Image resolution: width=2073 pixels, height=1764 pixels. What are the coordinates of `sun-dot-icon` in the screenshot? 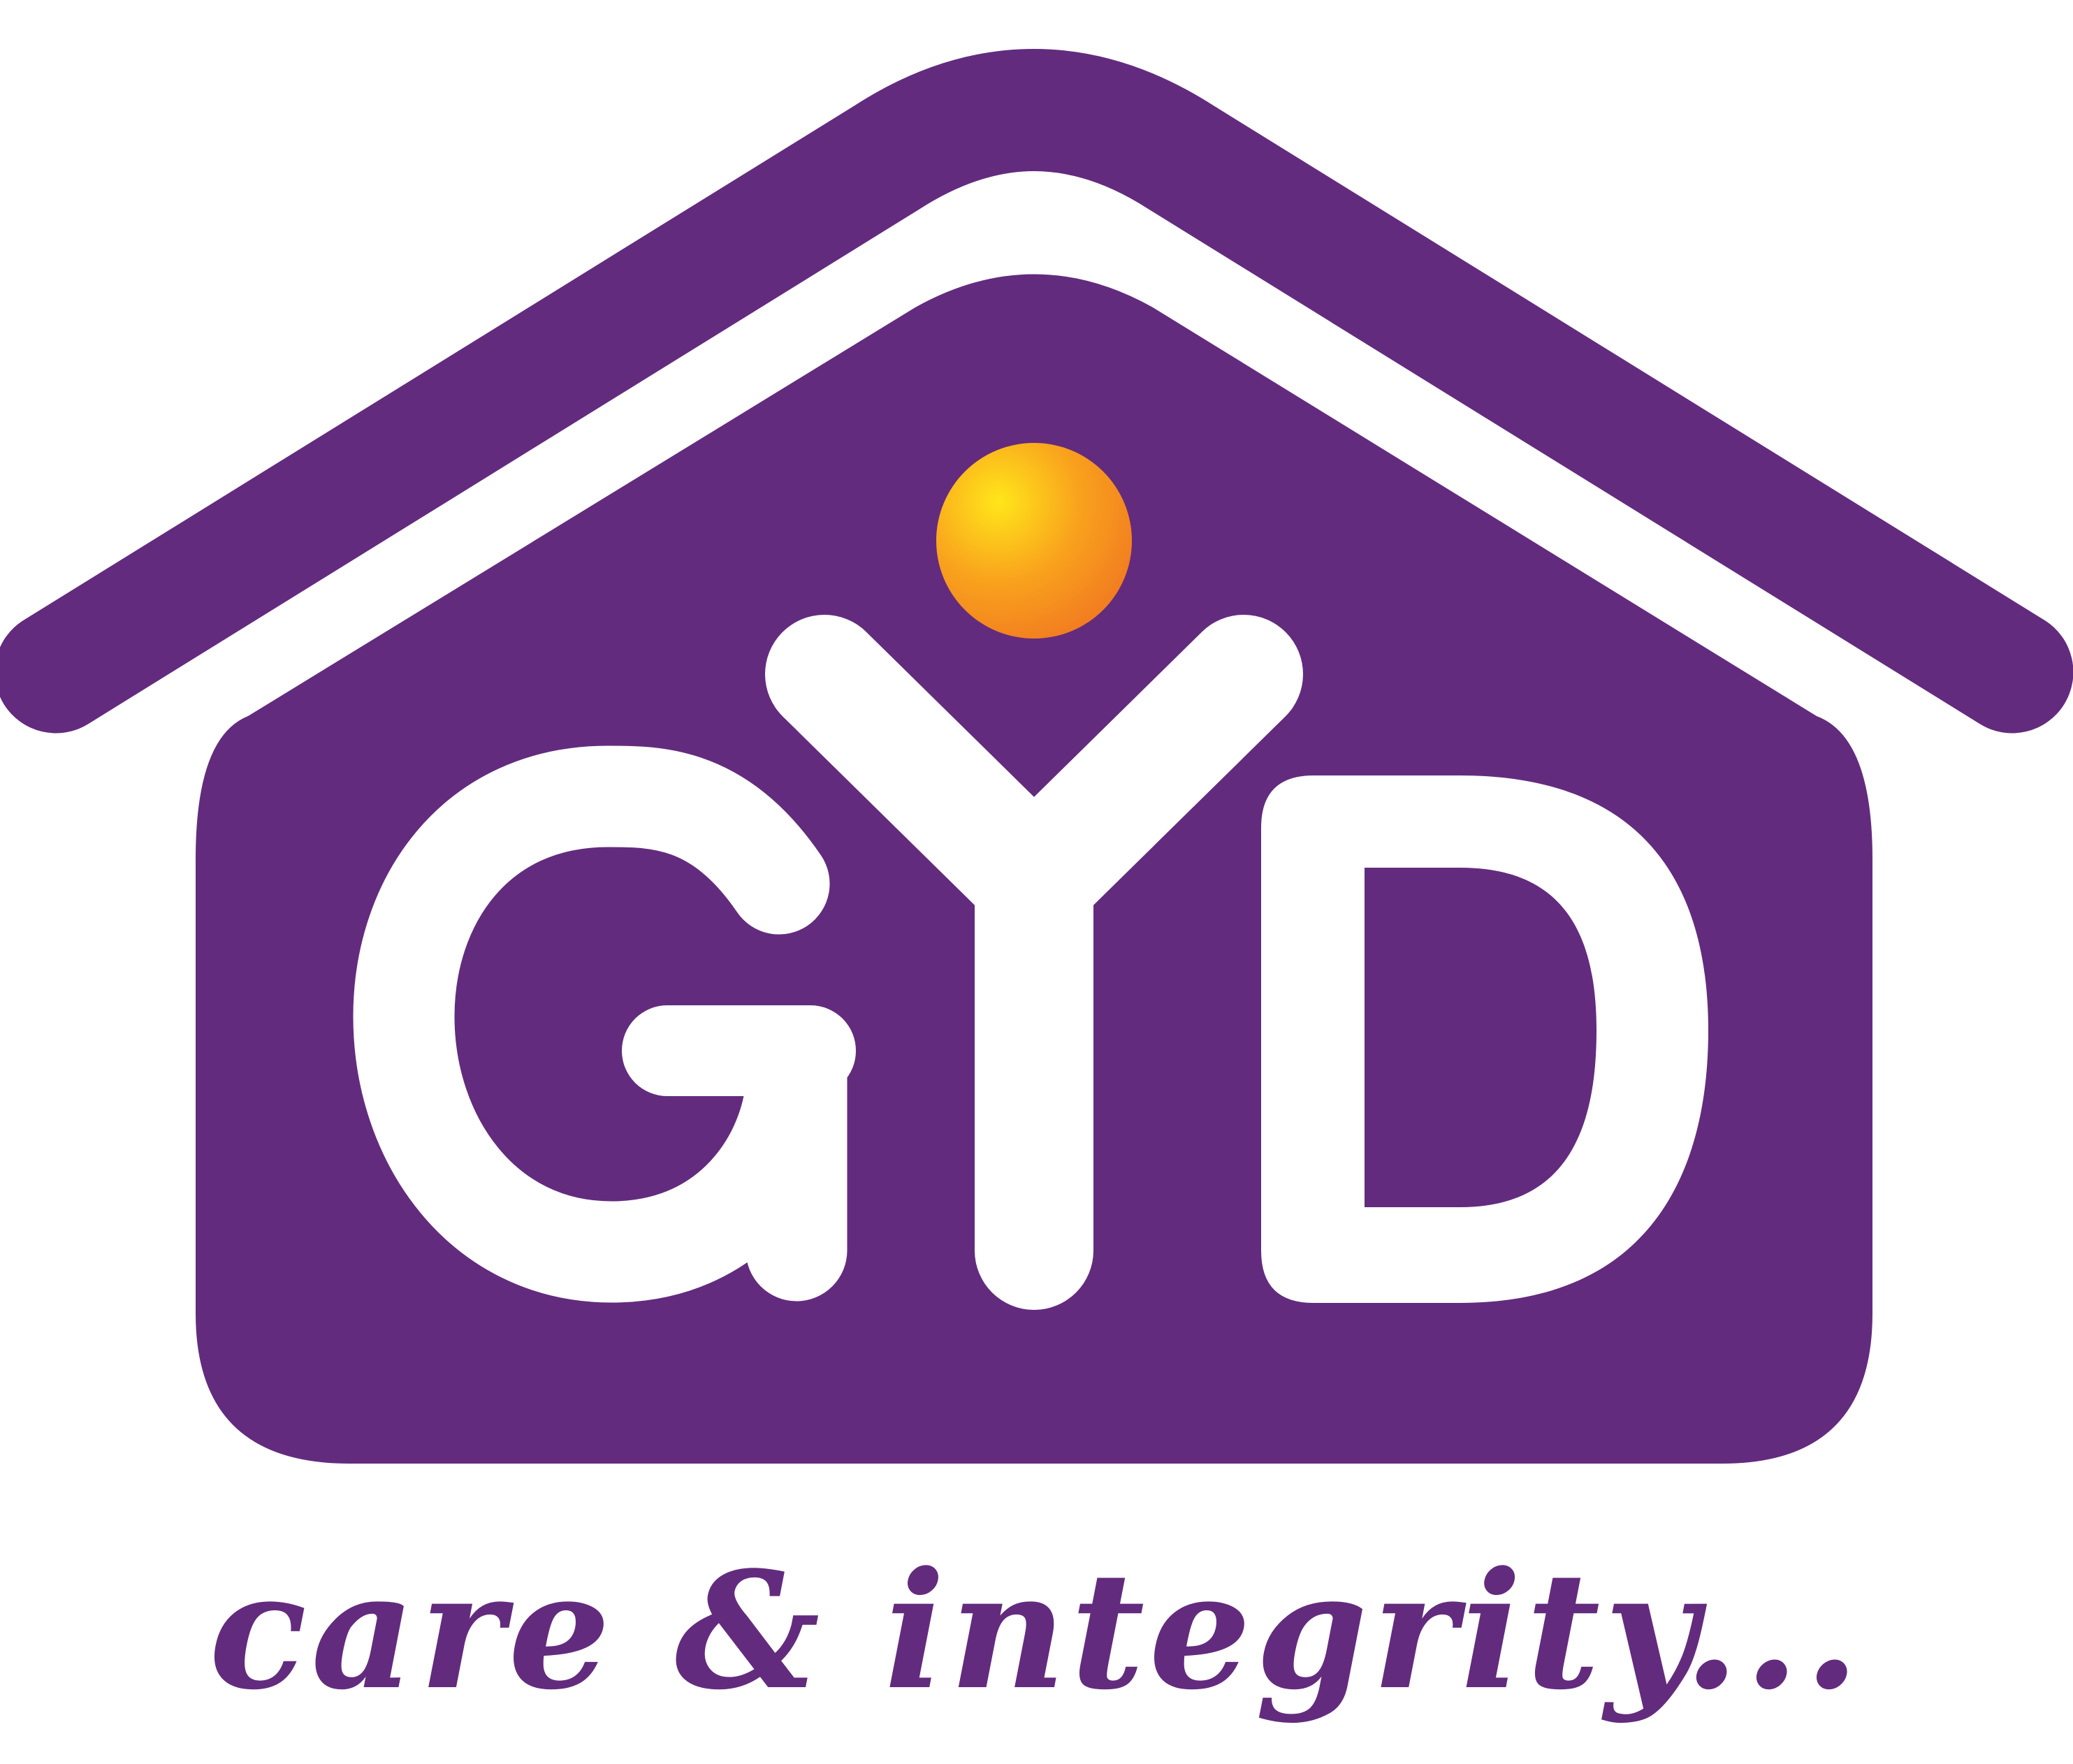 It's located at (1034, 541).